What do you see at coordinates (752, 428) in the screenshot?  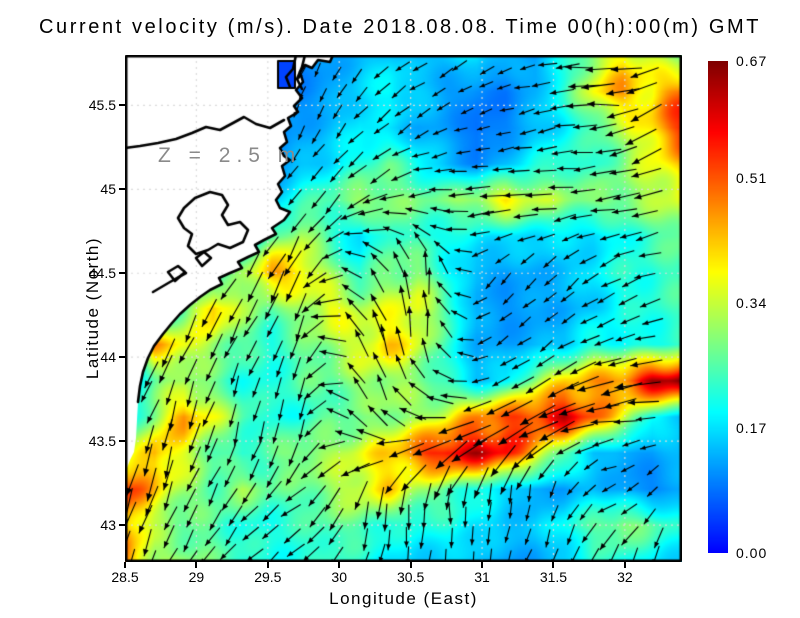 I see `colorbar-tick-label: 0.17` at bounding box center [752, 428].